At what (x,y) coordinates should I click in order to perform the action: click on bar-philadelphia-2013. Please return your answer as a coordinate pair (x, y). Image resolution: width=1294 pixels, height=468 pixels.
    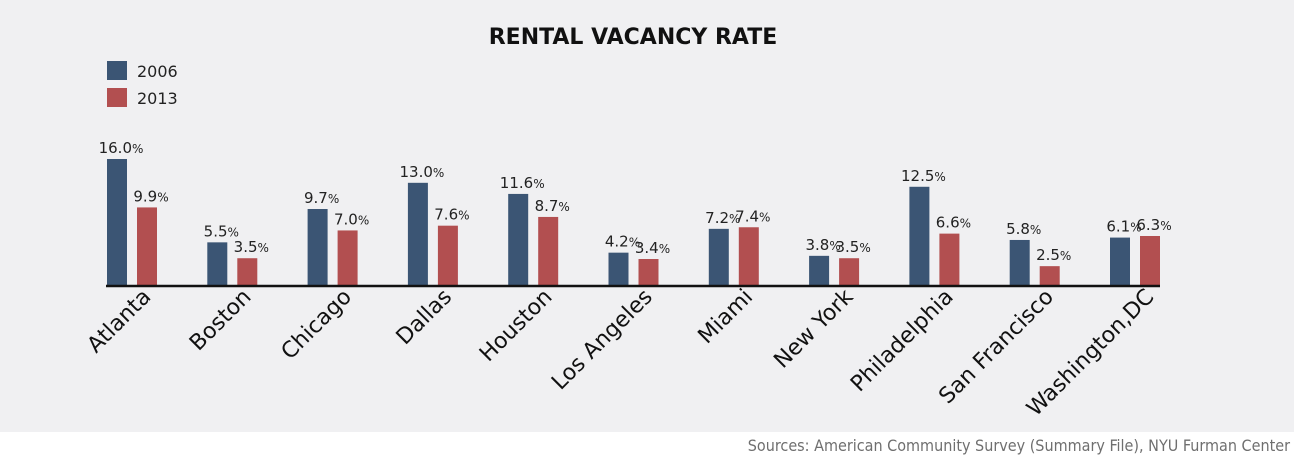
    Looking at the image, I should click on (949, 259).